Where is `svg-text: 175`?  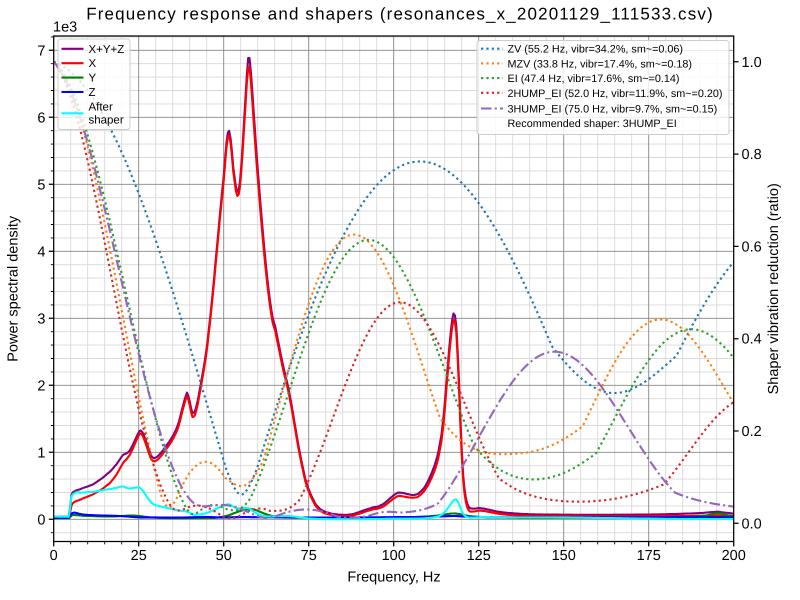 svg-text: 175 is located at coordinates (649, 556).